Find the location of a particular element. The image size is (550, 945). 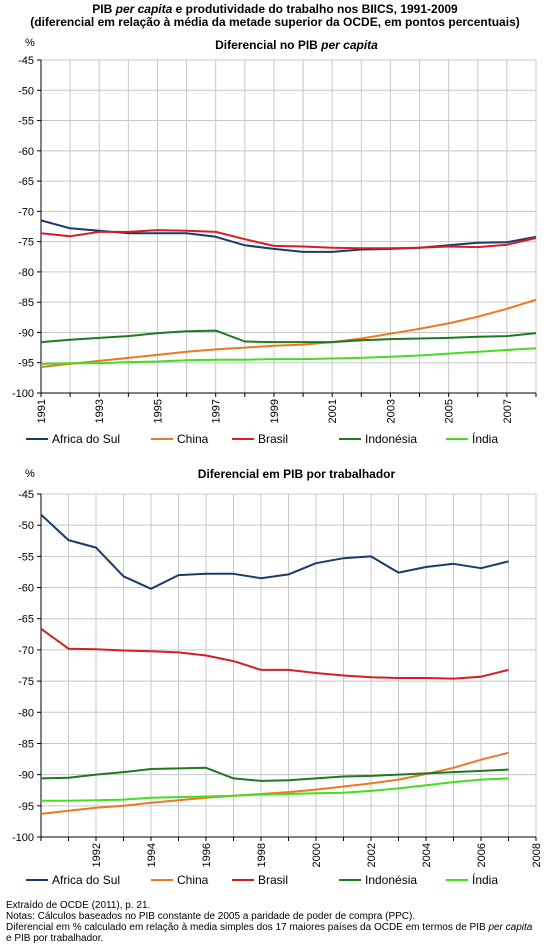

x-tick-label: 2004 is located at coordinates (427, 855).